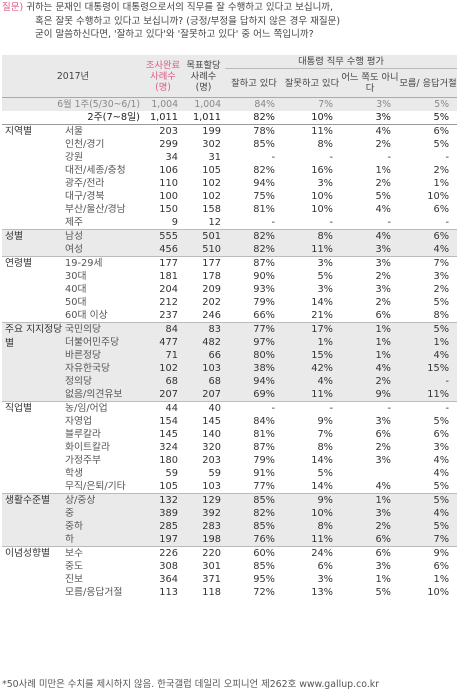 Image resolution: width=458 pixels, height=692 pixels. I want to click on weighted-count: 283, so click(203, 526).